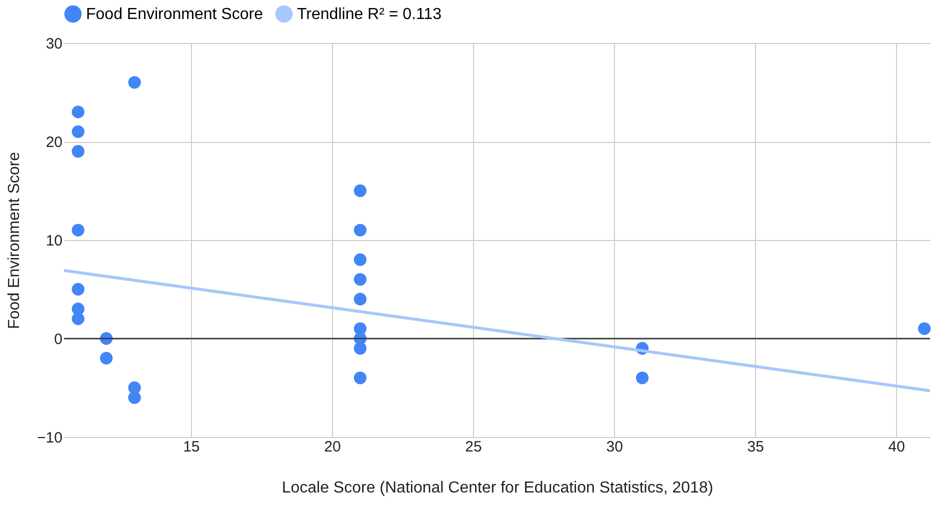  Describe the element at coordinates (15, 240) in the screenshot. I see `y-axis-title: Food Environment Score` at that location.